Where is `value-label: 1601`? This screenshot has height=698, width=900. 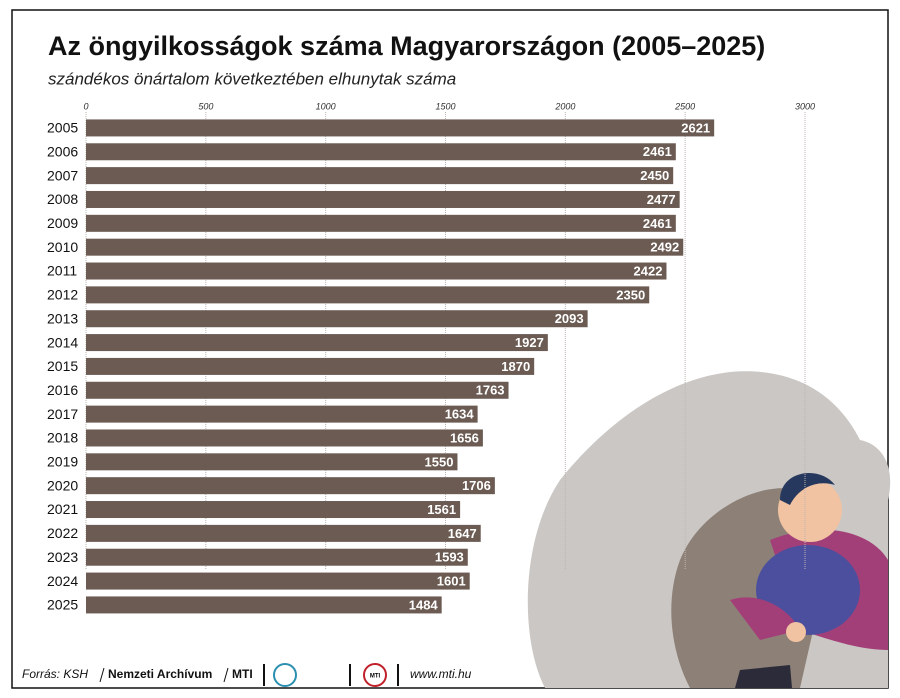
value-label: 1601 is located at coordinates (451, 581).